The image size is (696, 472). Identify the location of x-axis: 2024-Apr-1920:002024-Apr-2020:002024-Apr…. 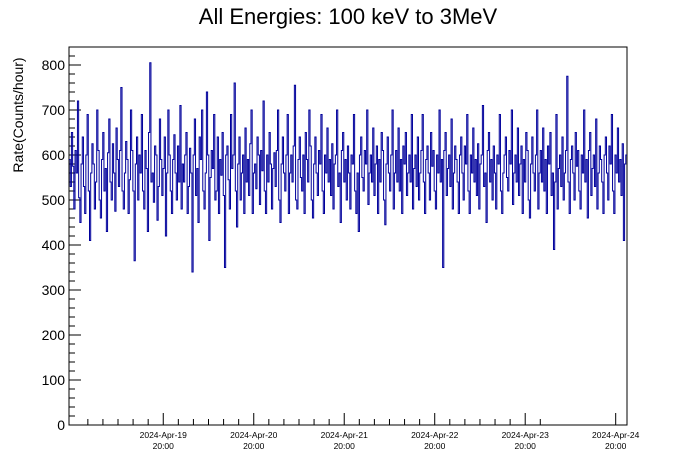
(363, 432).